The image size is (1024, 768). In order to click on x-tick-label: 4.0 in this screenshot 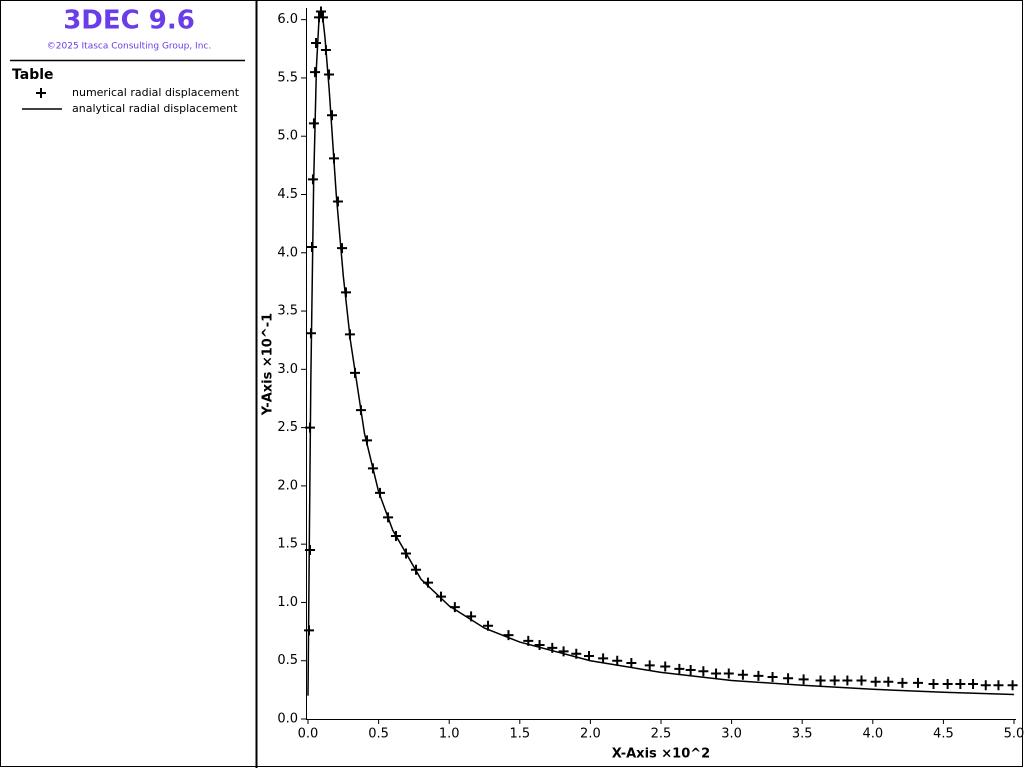, I will do `click(872, 734)`.